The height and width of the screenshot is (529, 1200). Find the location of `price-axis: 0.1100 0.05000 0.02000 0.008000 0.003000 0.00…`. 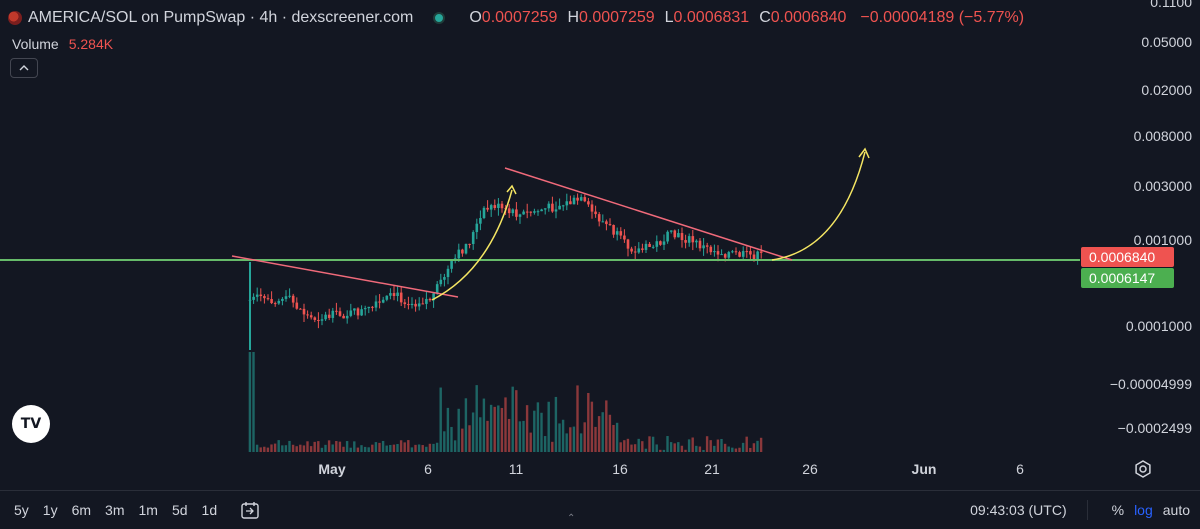

price-axis: 0.1100 0.05000 0.02000 0.008000 0.003000 0.00… is located at coordinates (1140, 227).